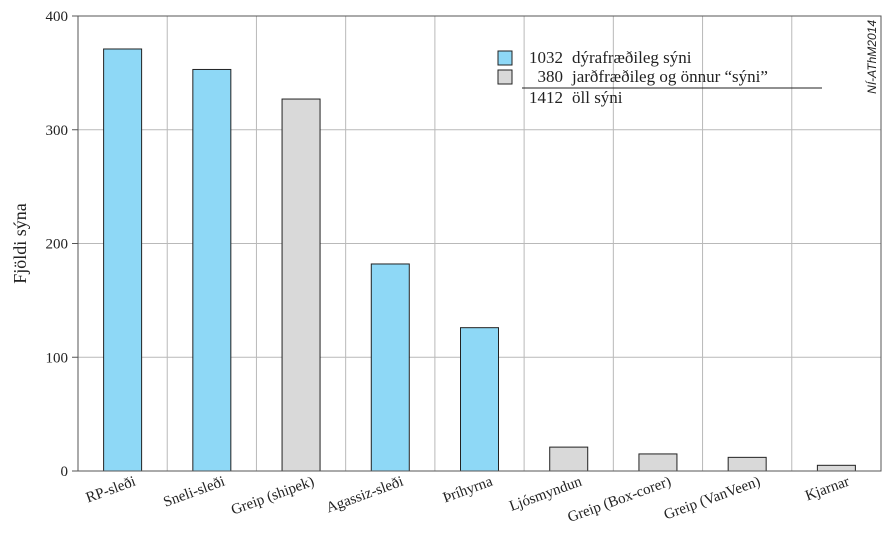 The width and height of the screenshot is (891, 560). I want to click on x-category-label: Kjarnar, so click(827, 489).